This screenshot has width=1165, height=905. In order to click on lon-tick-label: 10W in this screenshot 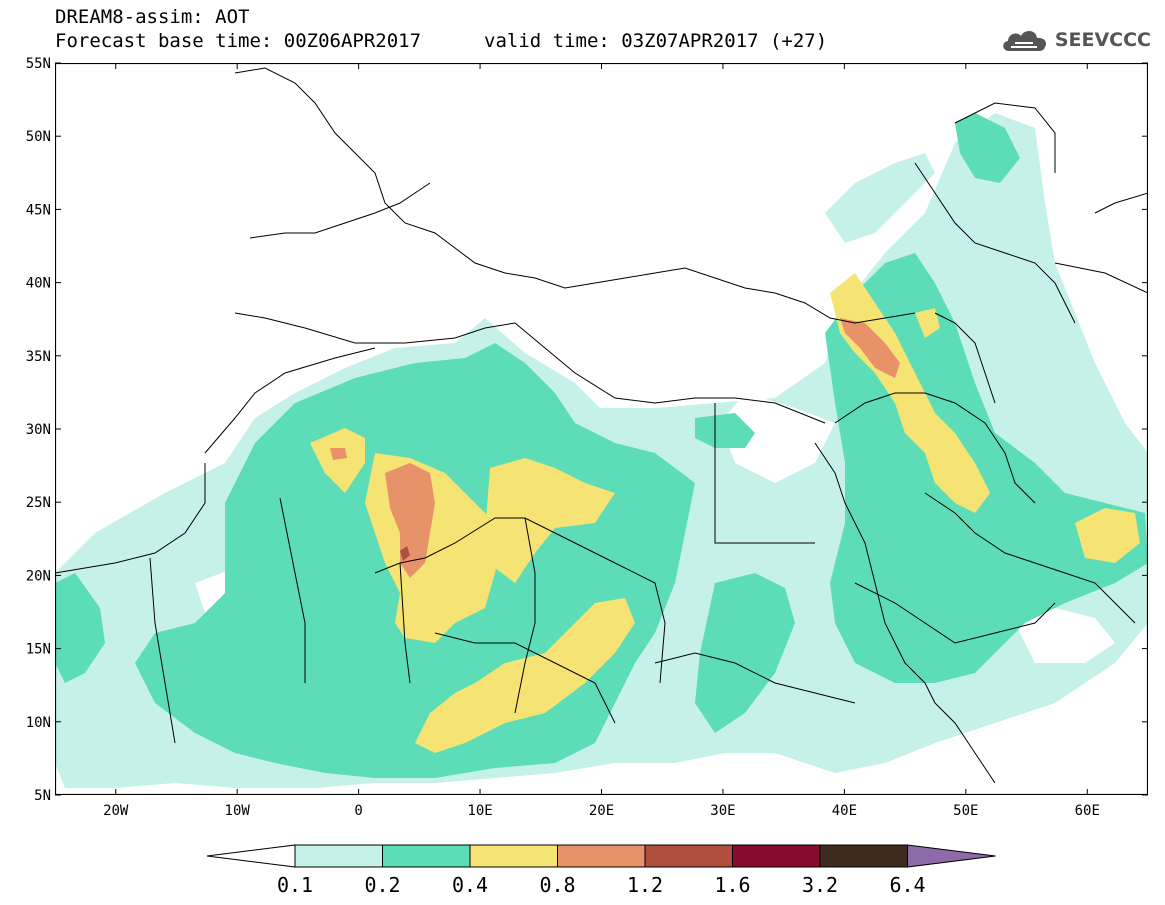, I will do `click(238, 811)`.